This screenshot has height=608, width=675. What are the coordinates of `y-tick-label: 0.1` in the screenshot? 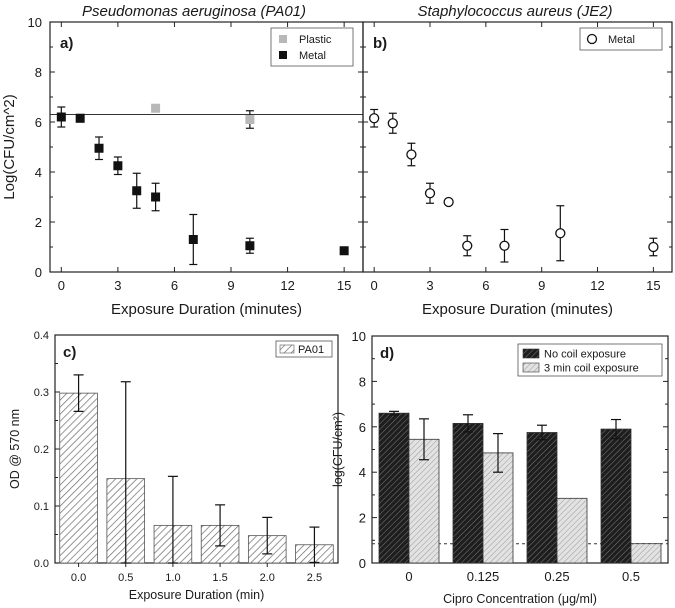 It's located at (41, 507).